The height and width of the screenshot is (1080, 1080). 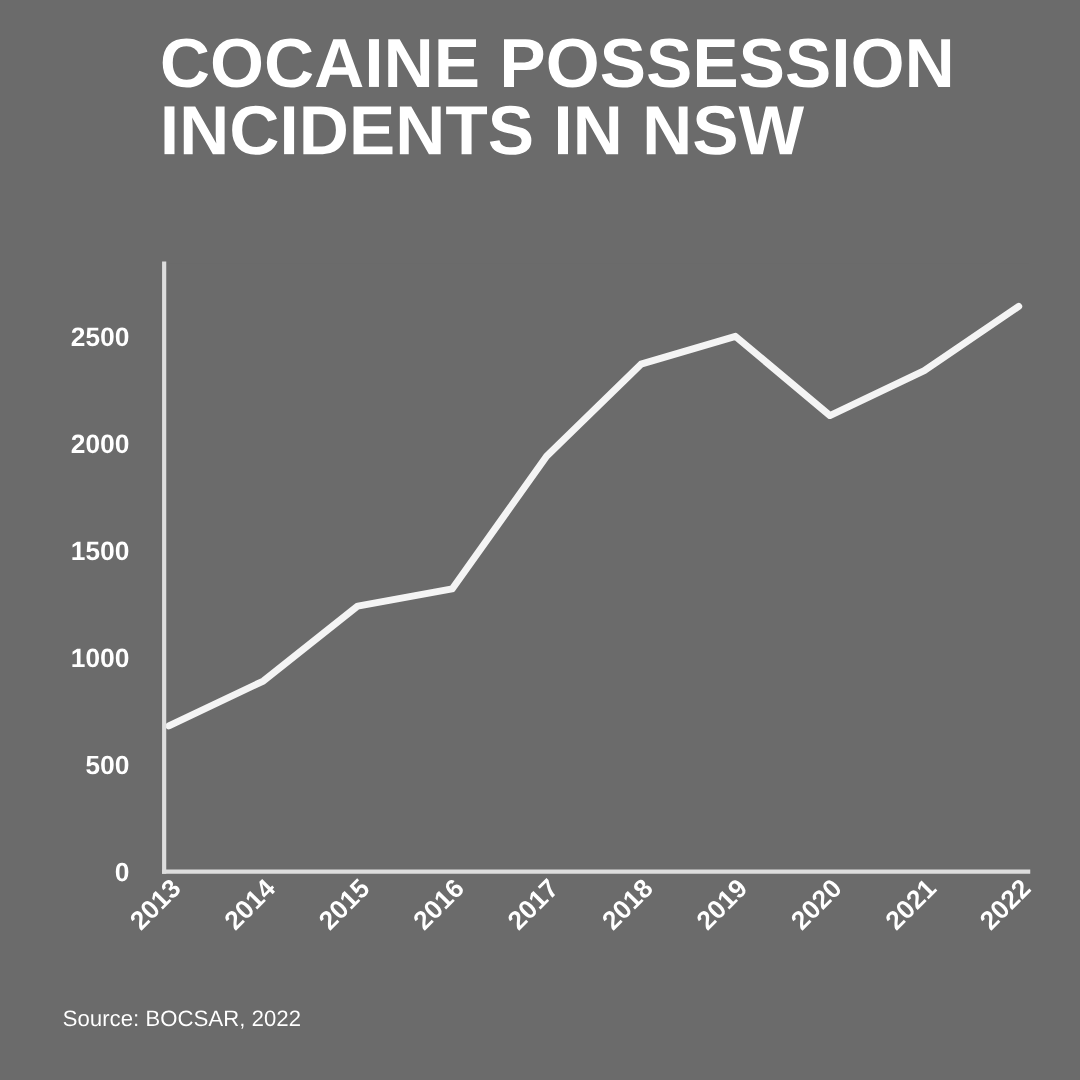 What do you see at coordinates (100, 551) in the screenshot?
I see `y-tick-label: 1500` at bounding box center [100, 551].